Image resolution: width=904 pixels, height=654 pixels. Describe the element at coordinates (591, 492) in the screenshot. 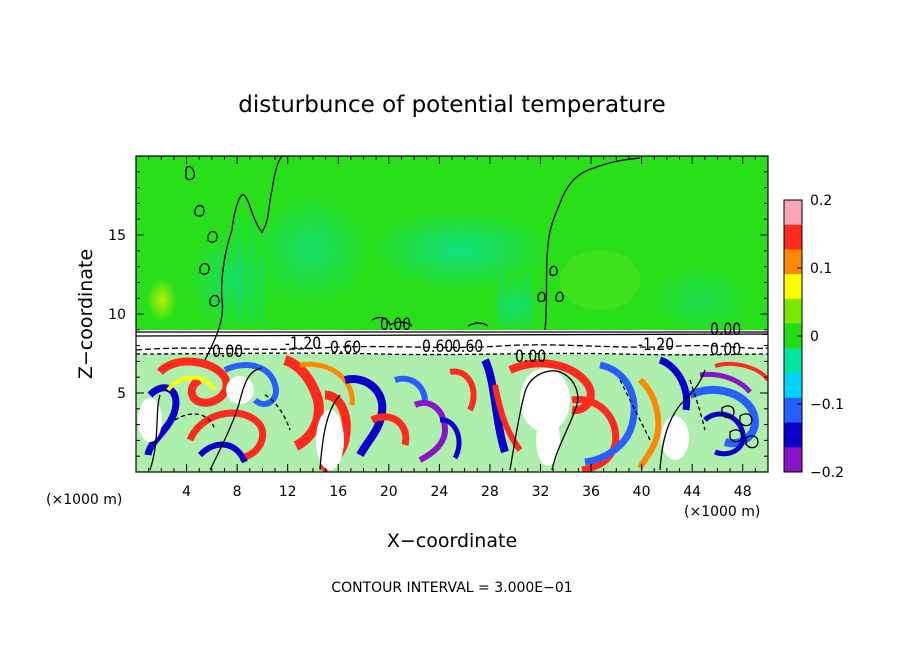

I see `x-tick-label: 36` at that location.